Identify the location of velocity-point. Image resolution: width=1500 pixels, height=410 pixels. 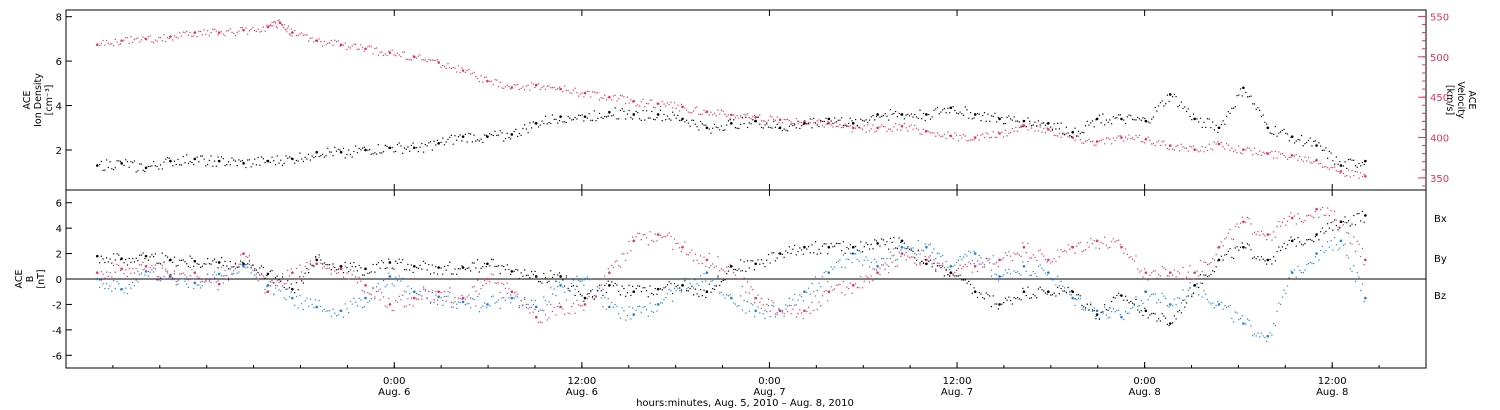
(951, 136).